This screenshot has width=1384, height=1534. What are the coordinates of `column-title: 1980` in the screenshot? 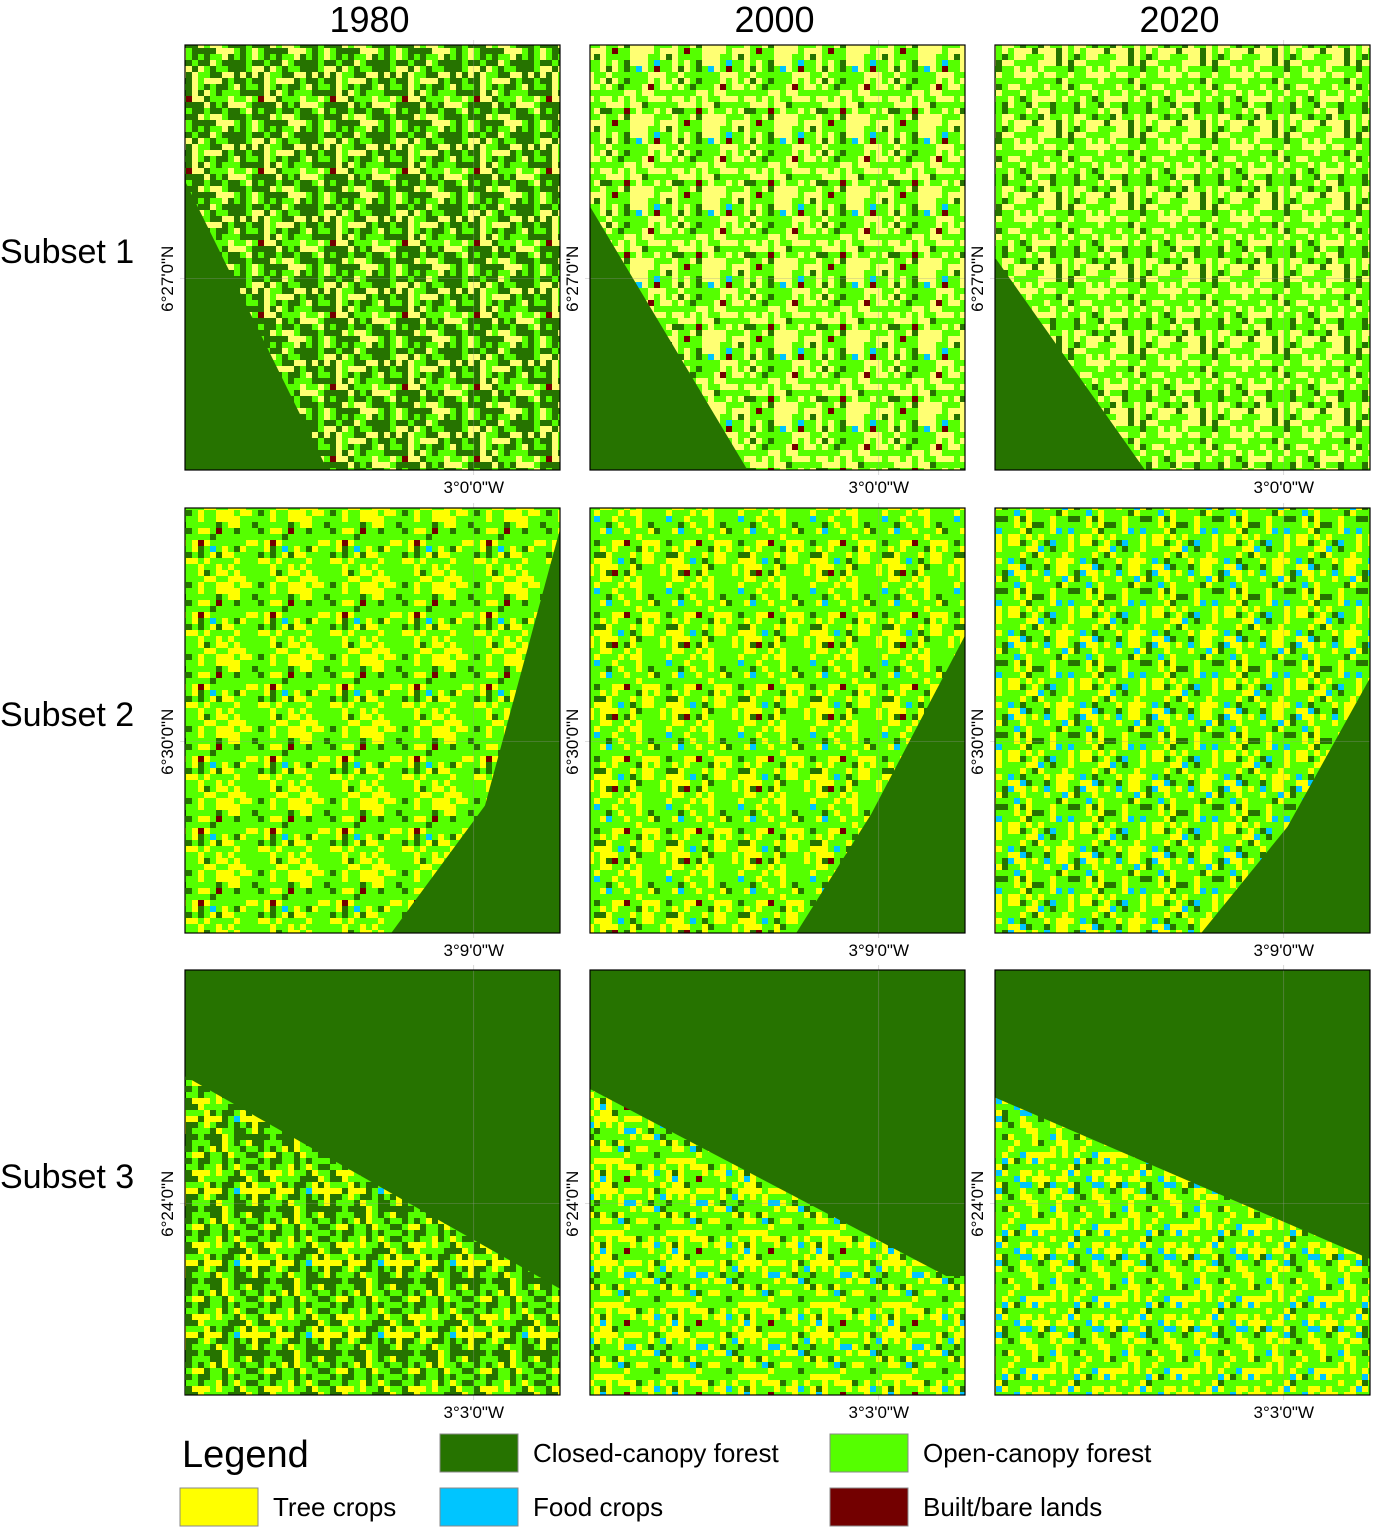 It's located at (369, 20).